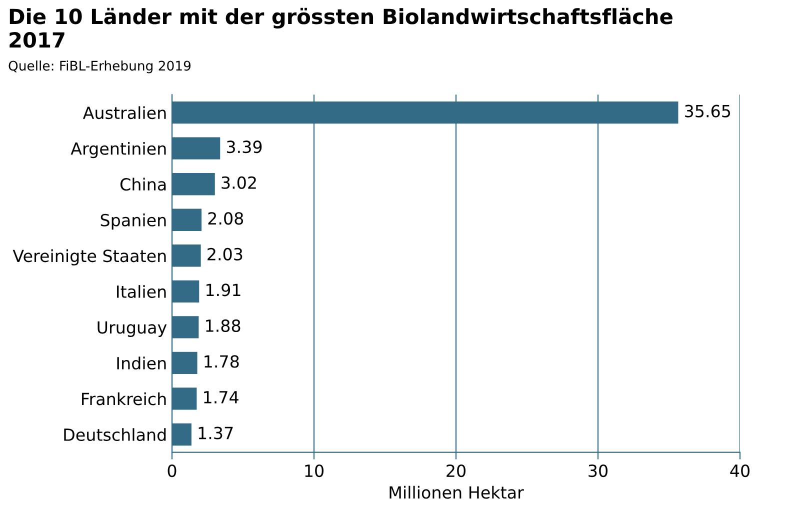 This screenshot has width=800, height=526. What do you see at coordinates (239, 182) in the screenshot?
I see `data-label: 3.02` at bounding box center [239, 182].